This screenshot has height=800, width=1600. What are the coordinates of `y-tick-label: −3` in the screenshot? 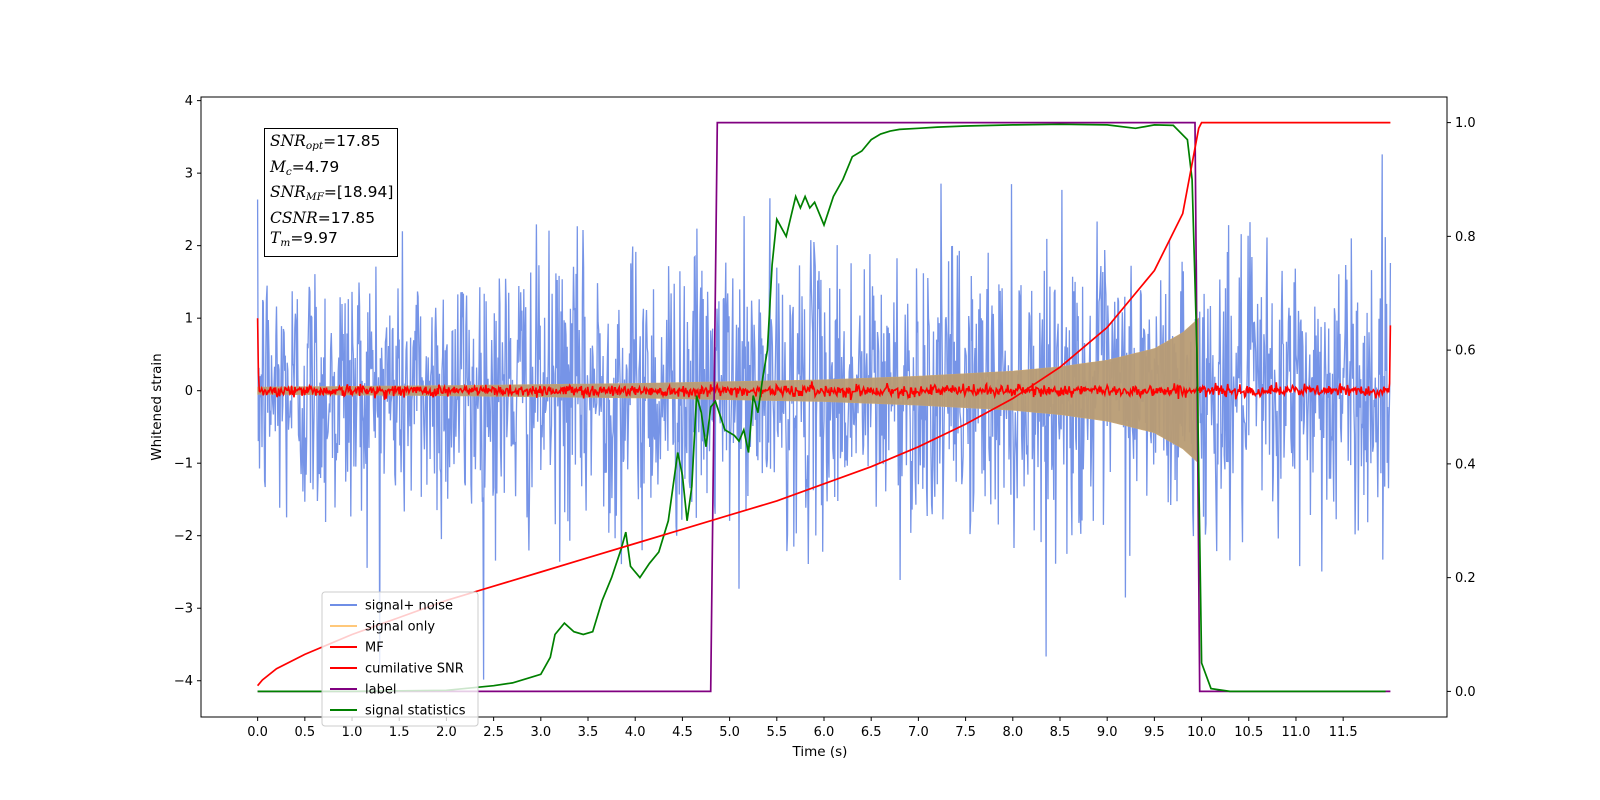 It's located at (183, 609).